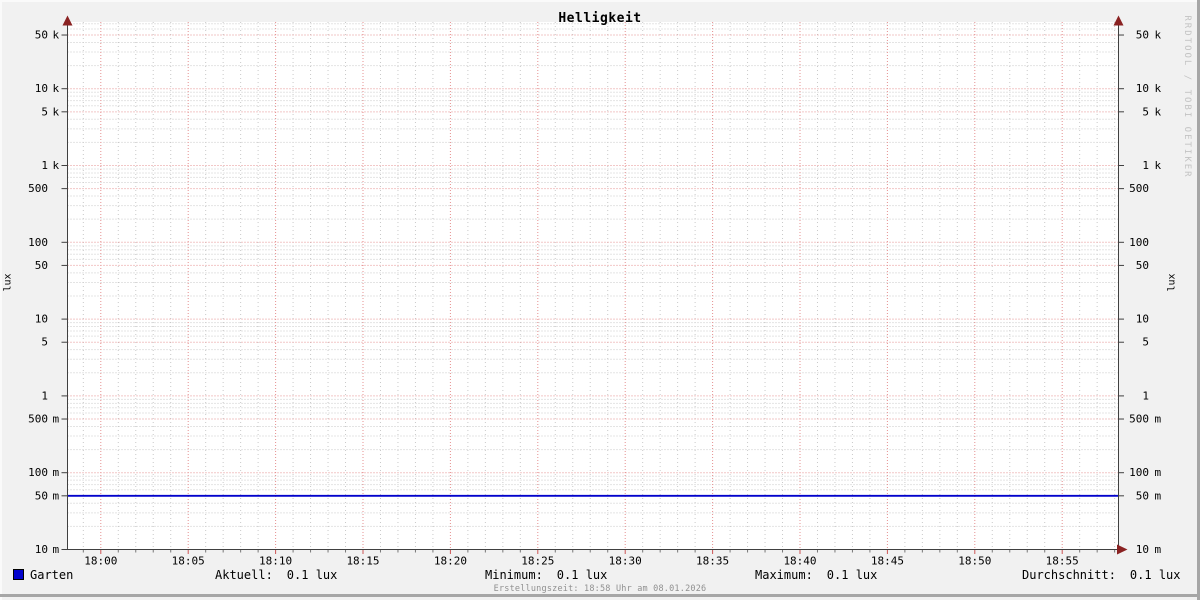 The height and width of the screenshot is (600, 1200). Describe the element at coordinates (100, 561) in the screenshot. I see `x-tick-label: 18:00` at that location.